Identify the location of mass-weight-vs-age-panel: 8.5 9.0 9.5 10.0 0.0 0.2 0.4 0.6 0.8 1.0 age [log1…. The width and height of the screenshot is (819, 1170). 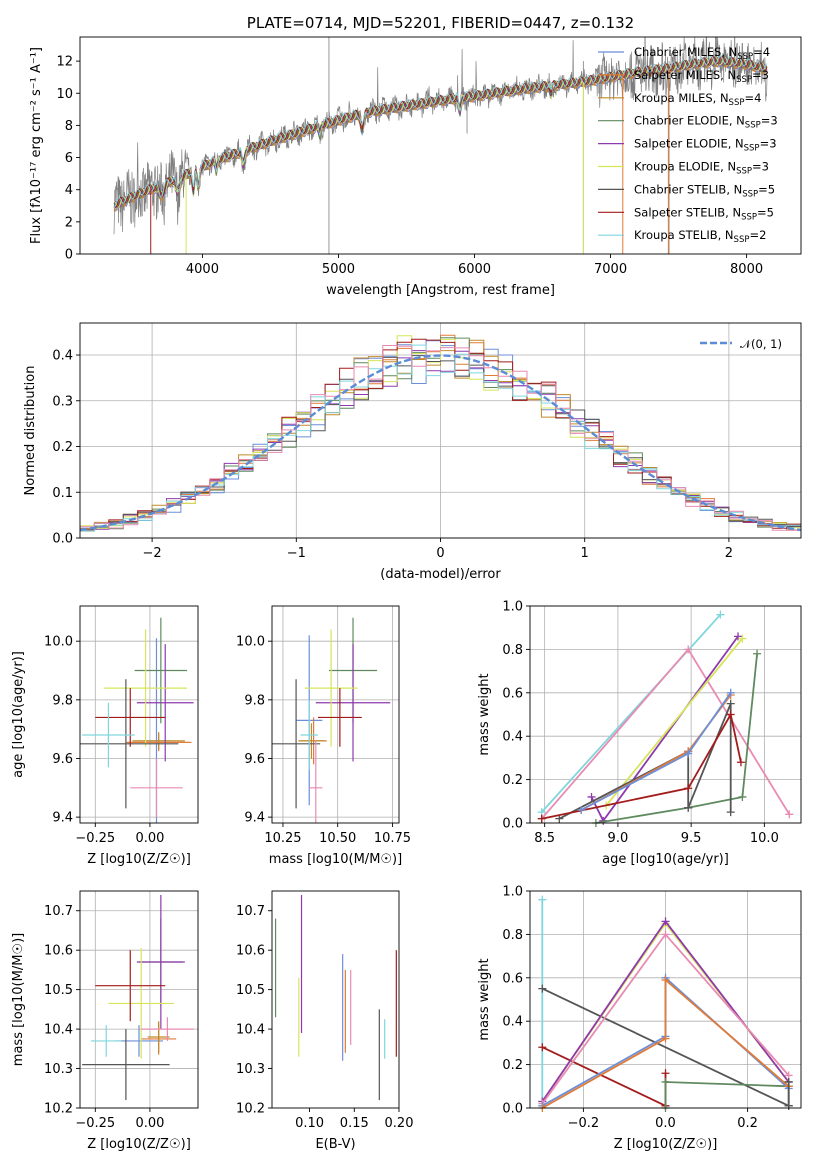
(639, 733).